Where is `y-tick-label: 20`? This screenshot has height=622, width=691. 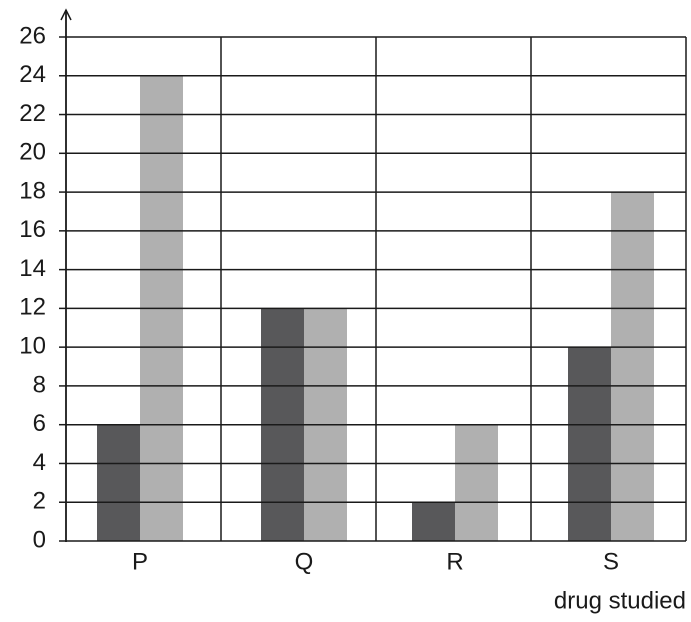
y-tick-label: 20 is located at coordinates (32, 152).